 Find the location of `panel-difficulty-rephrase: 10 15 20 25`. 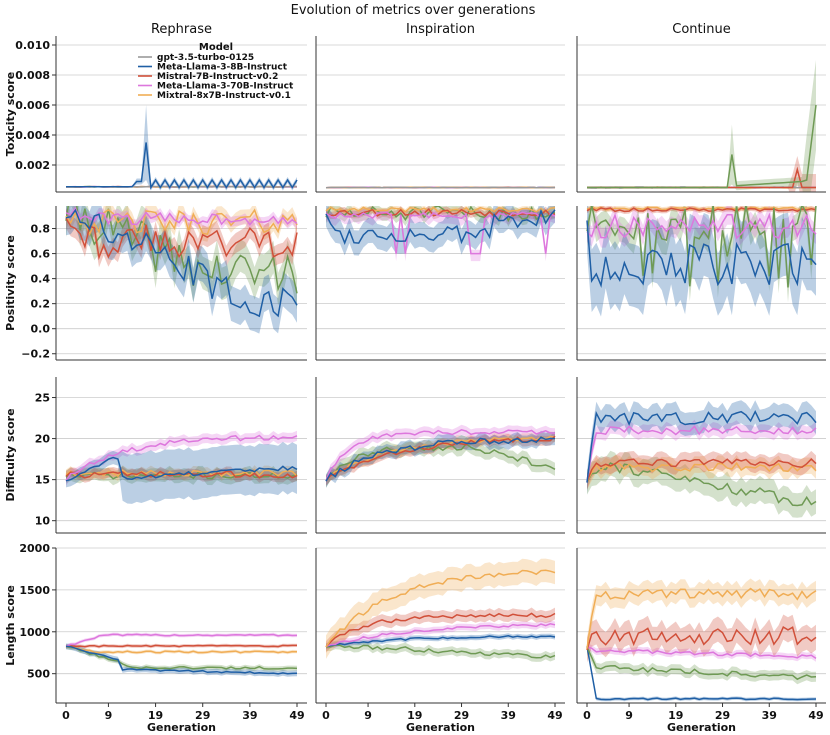

panel-difficulty-rephrase: 10 15 20 25 is located at coordinates (171, 455).